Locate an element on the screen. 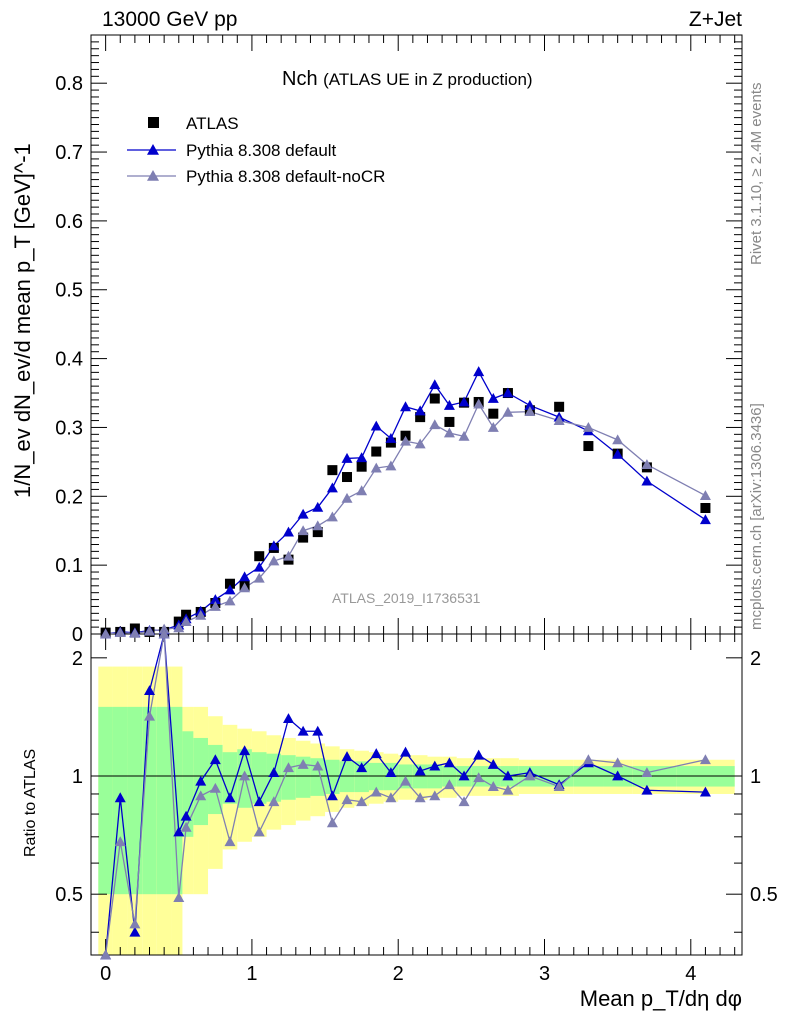  legend-atlas-marker is located at coordinates (153, 122).